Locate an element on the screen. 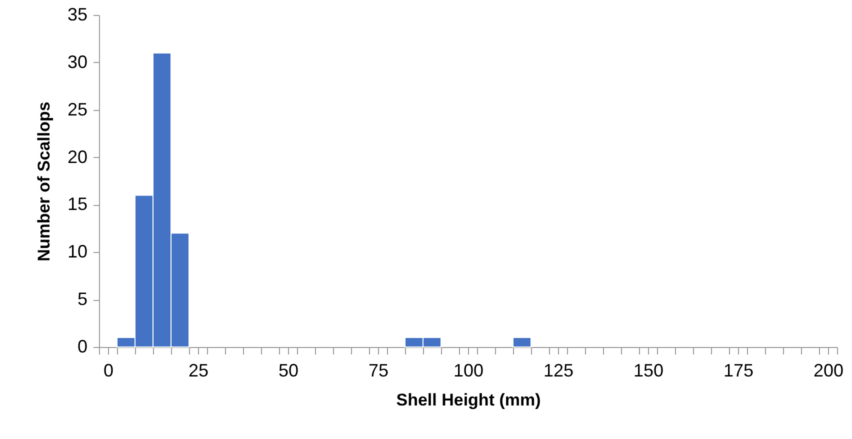 This screenshot has width=852, height=439. y-tick-label: 15 is located at coordinates (77, 204).